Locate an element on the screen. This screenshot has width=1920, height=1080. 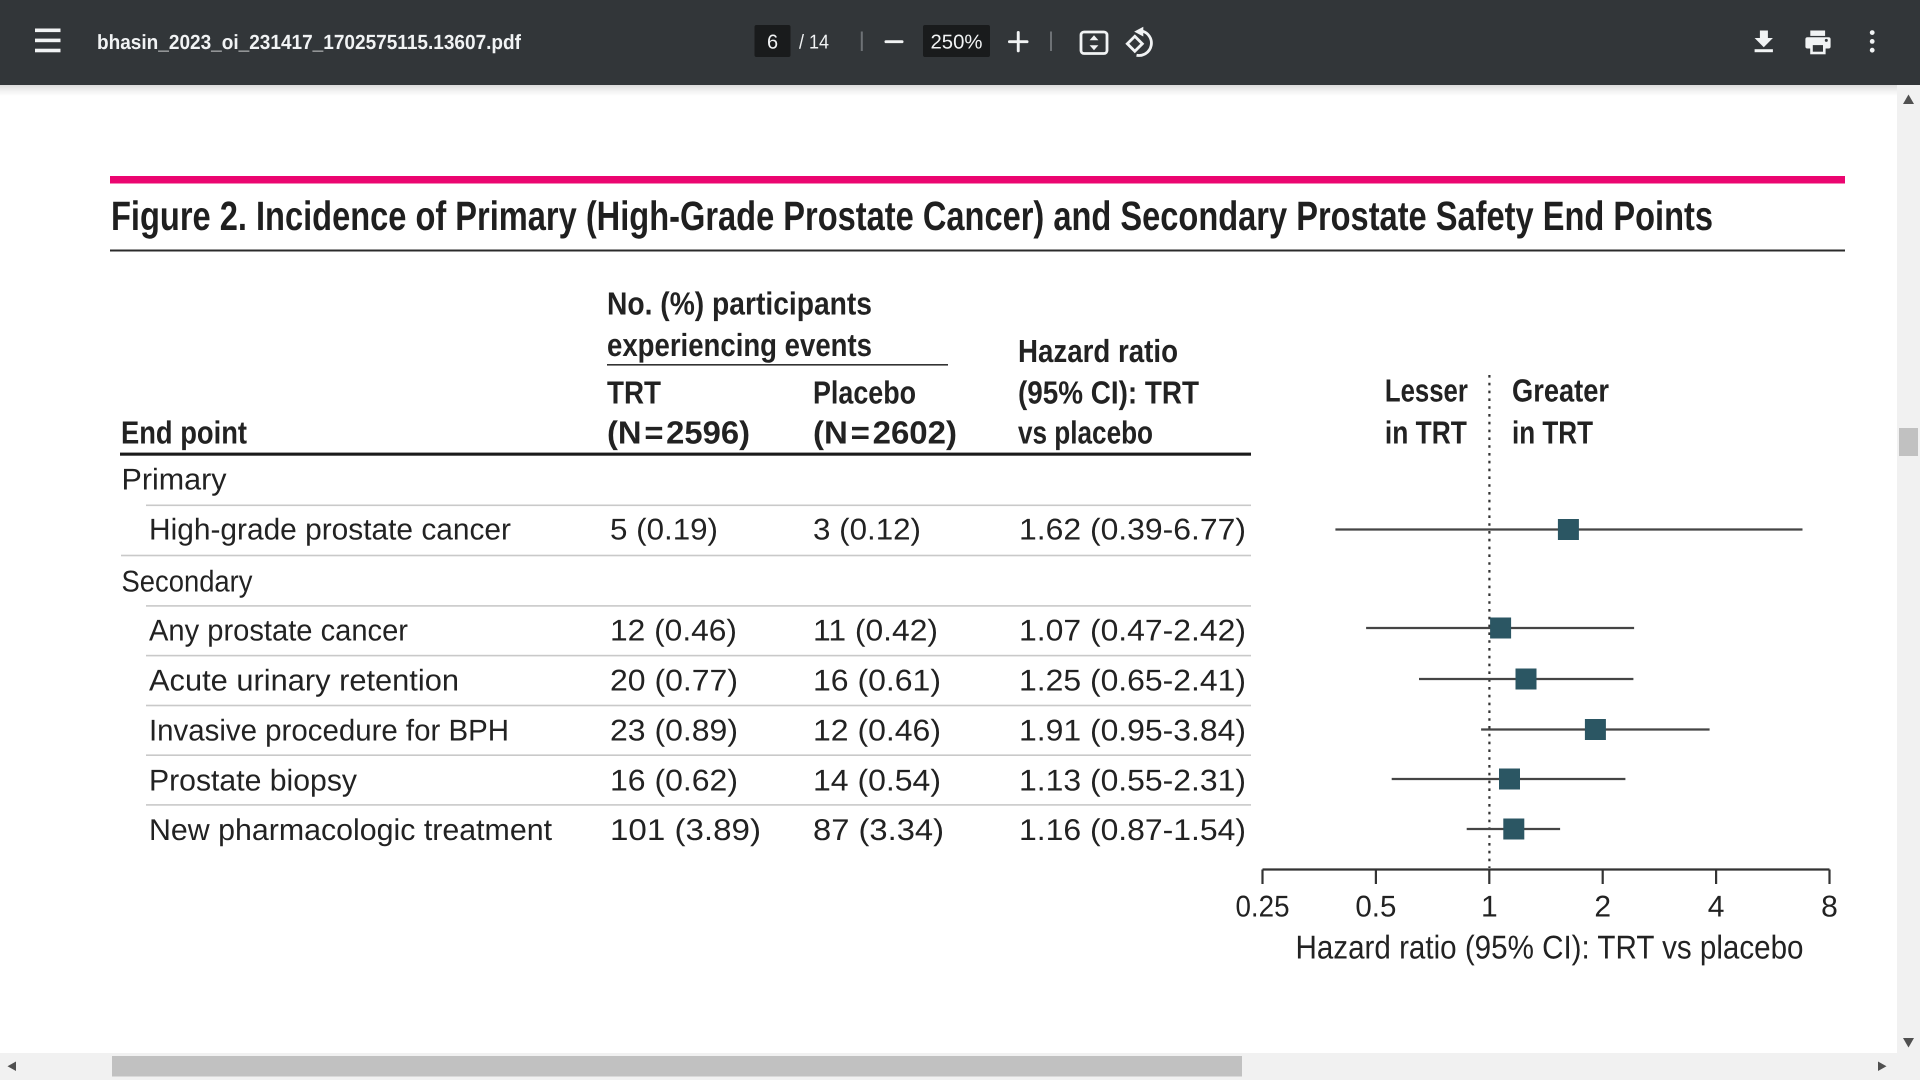
svg-text: (N = 2602) is located at coordinates (885, 433).